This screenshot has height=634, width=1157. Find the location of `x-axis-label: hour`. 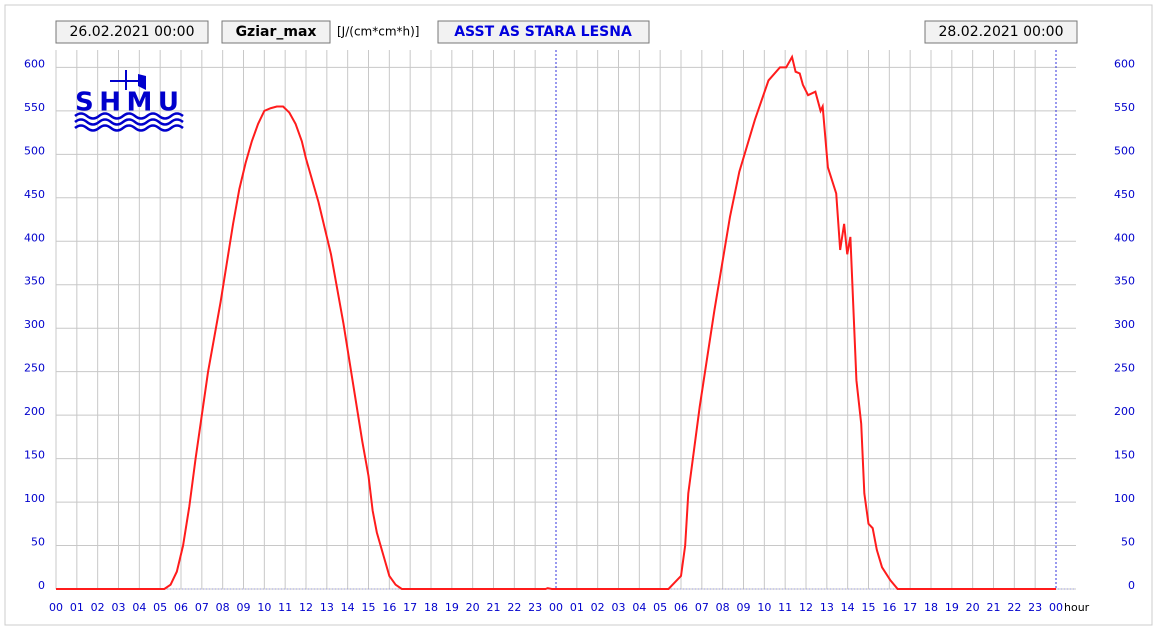

x-axis-label: hour is located at coordinates (1077, 607).